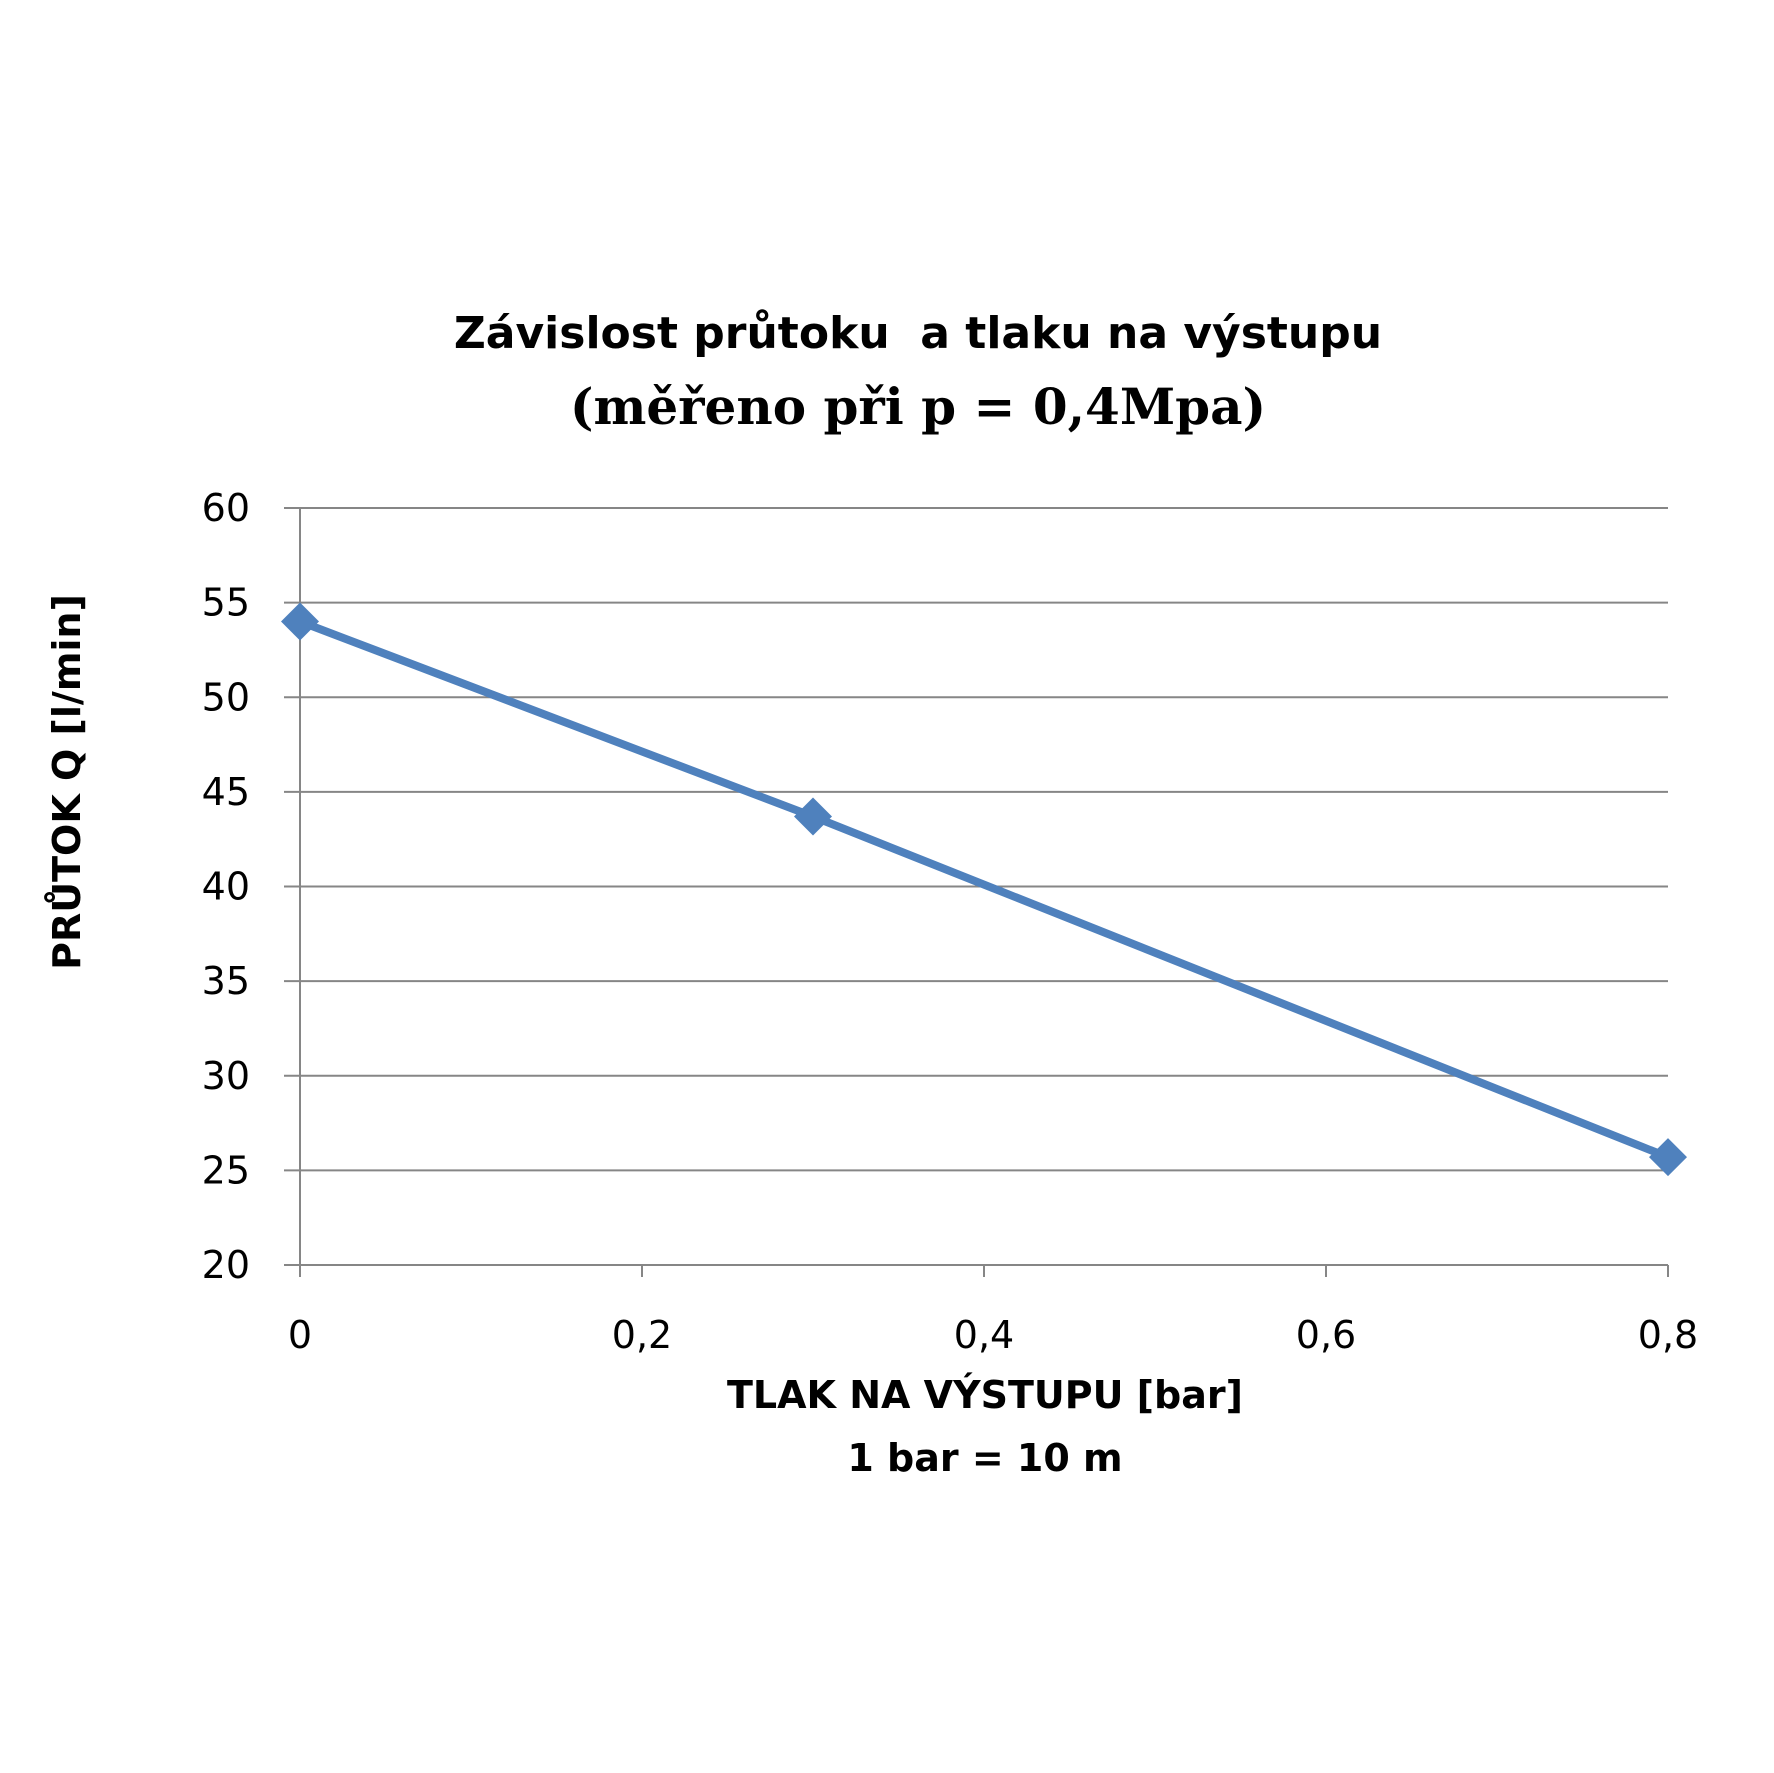 The image size is (1774, 1773). Describe the element at coordinates (642, 1335) in the screenshot. I see `x-tick-label: 0,2` at that location.